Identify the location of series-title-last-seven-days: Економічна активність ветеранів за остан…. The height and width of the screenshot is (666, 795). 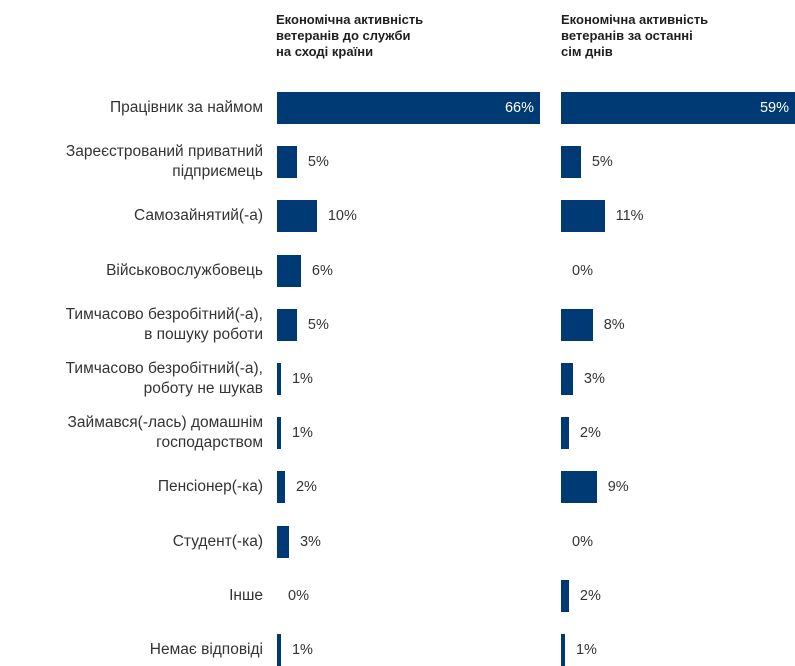
(661, 36).